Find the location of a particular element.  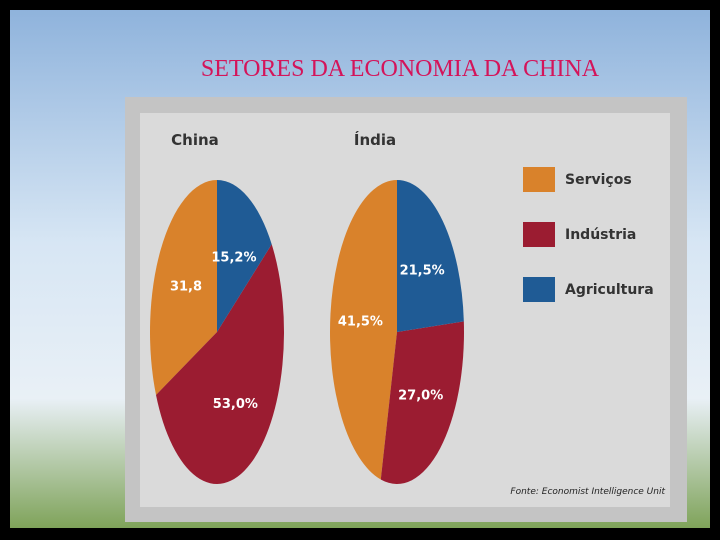

source-note: Fonte: Economist Intelligence Unit is located at coordinates (587, 492).